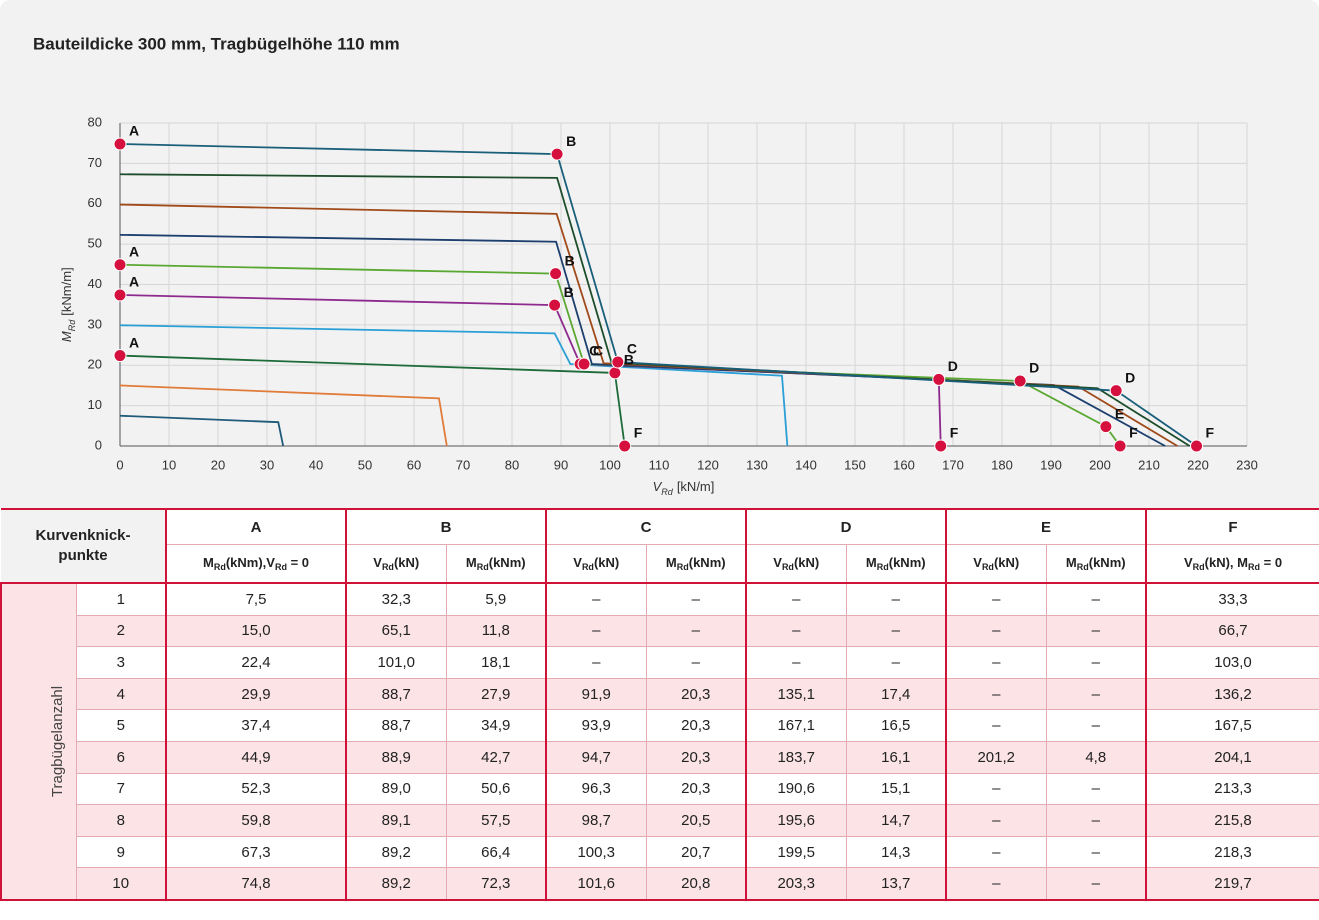 The height and width of the screenshot is (920, 1319). I want to click on x-tick-label: 90, so click(561, 464).